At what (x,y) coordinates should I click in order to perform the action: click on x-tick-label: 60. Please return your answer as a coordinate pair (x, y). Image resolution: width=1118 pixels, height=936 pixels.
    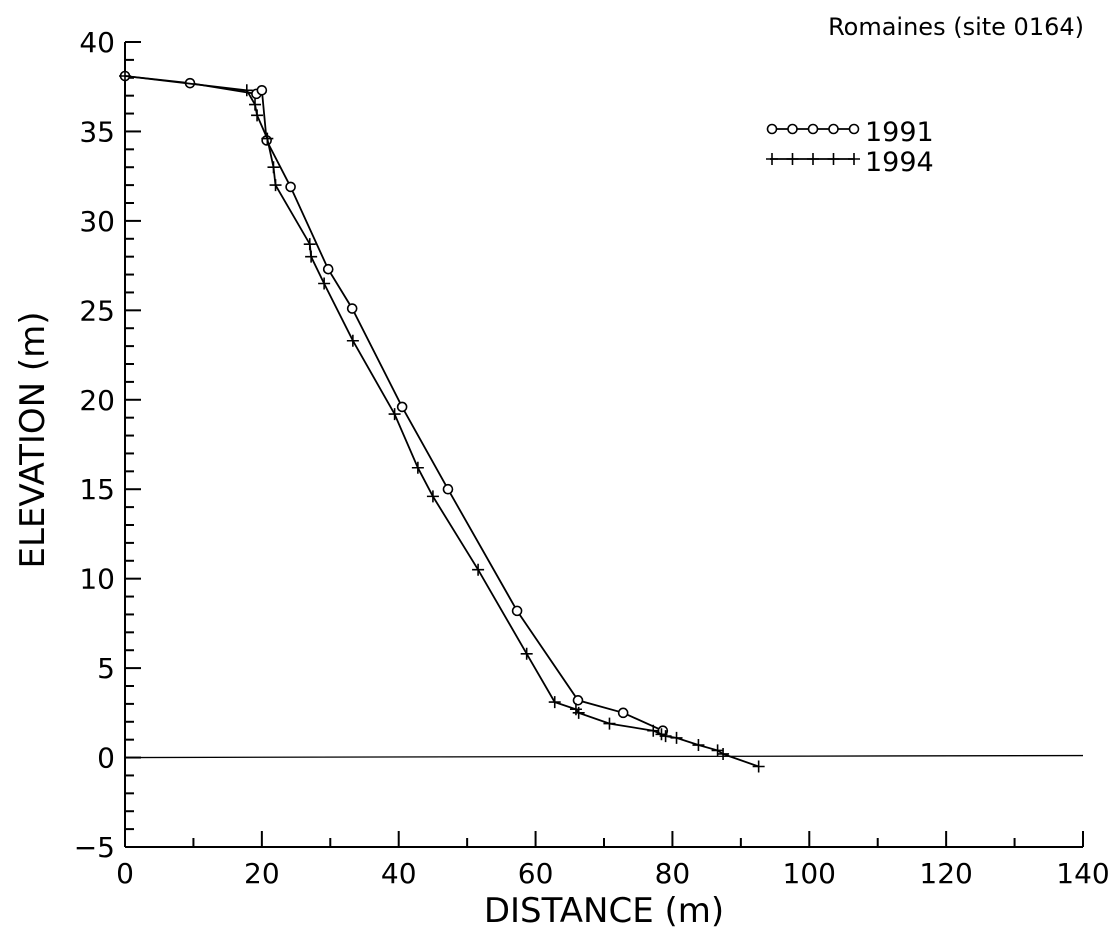
    Looking at the image, I should click on (536, 873).